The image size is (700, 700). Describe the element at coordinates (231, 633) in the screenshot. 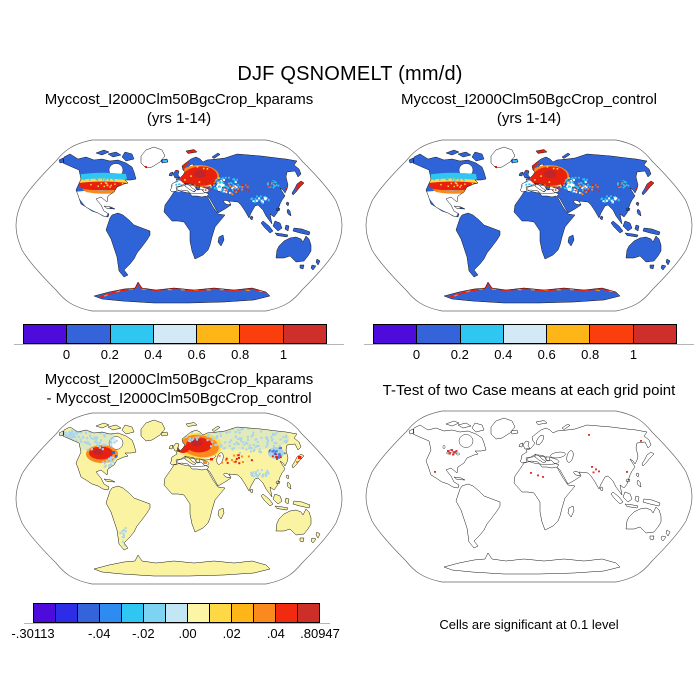

I see `colorbar-tick-label: .02` at that location.